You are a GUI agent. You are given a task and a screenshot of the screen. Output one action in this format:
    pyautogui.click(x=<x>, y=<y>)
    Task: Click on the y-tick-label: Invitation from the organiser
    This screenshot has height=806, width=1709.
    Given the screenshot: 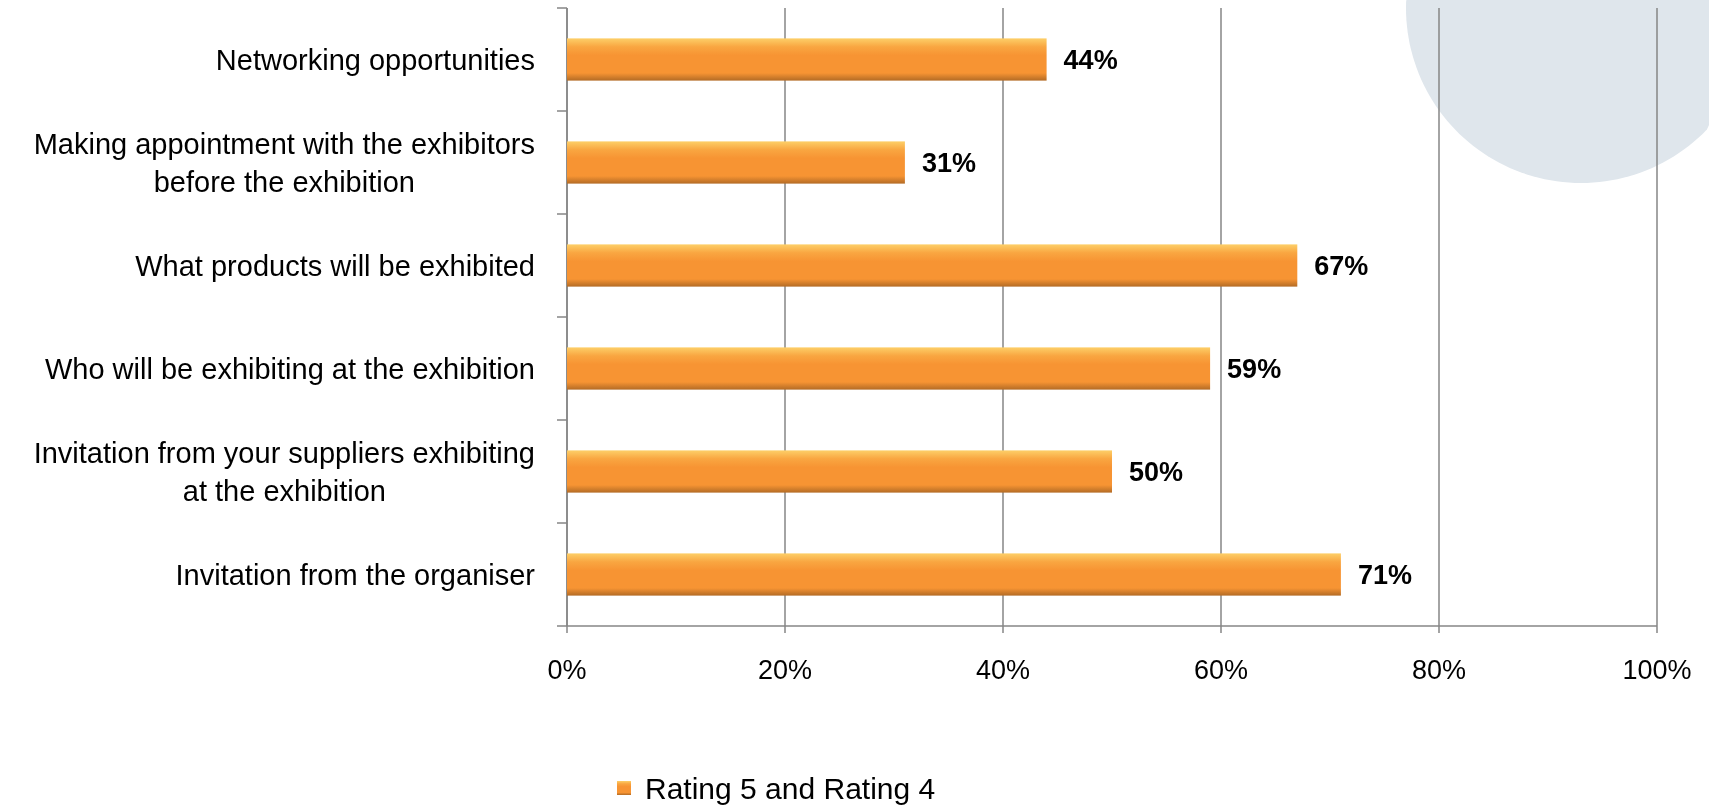 What is the action you would take?
    pyautogui.click(x=355, y=574)
    